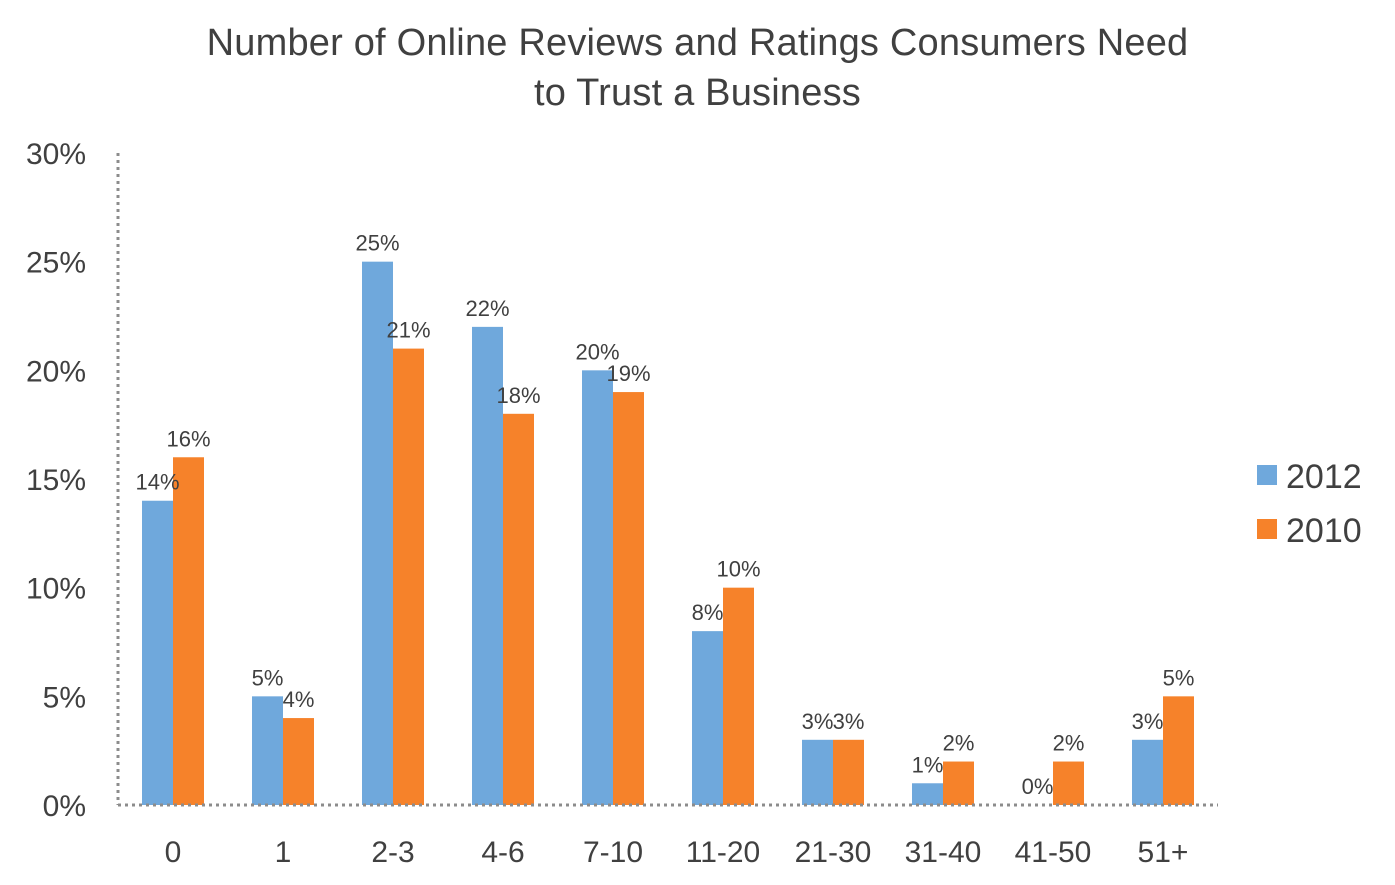 Image resolution: width=1395 pixels, height=885 pixels. What do you see at coordinates (1147, 772) in the screenshot?
I see `bar-2012-51+` at bounding box center [1147, 772].